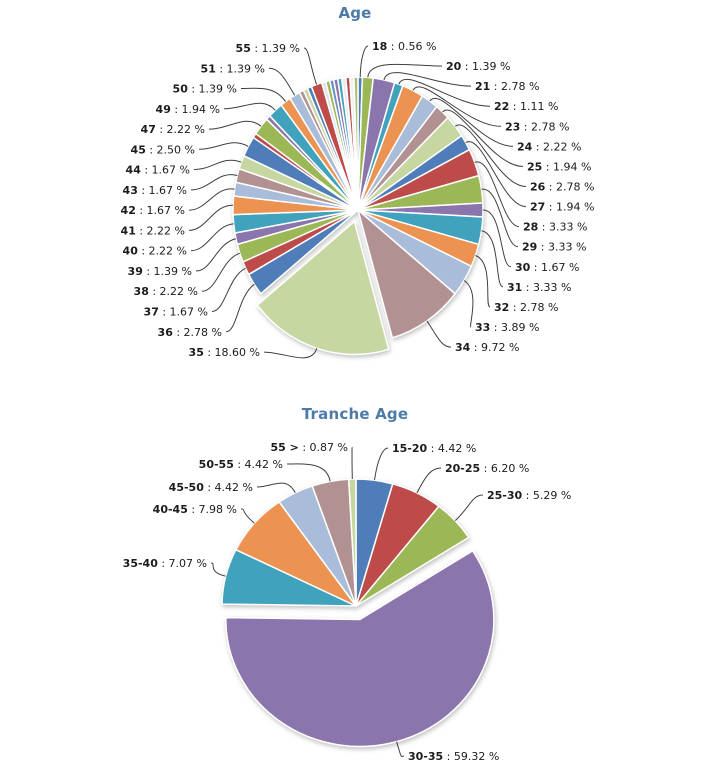 The image size is (710, 773). What do you see at coordinates (555, 227) in the screenshot?
I see `slice-label-28: 28 : 3.33 %` at bounding box center [555, 227].